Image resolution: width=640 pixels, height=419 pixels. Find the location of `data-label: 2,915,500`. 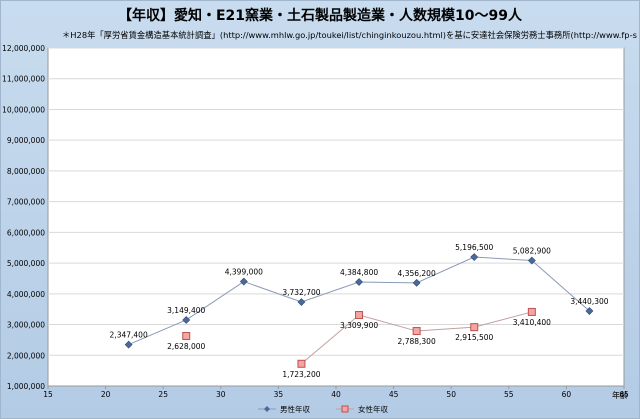

data-label: 2,915,500 is located at coordinates (474, 337).